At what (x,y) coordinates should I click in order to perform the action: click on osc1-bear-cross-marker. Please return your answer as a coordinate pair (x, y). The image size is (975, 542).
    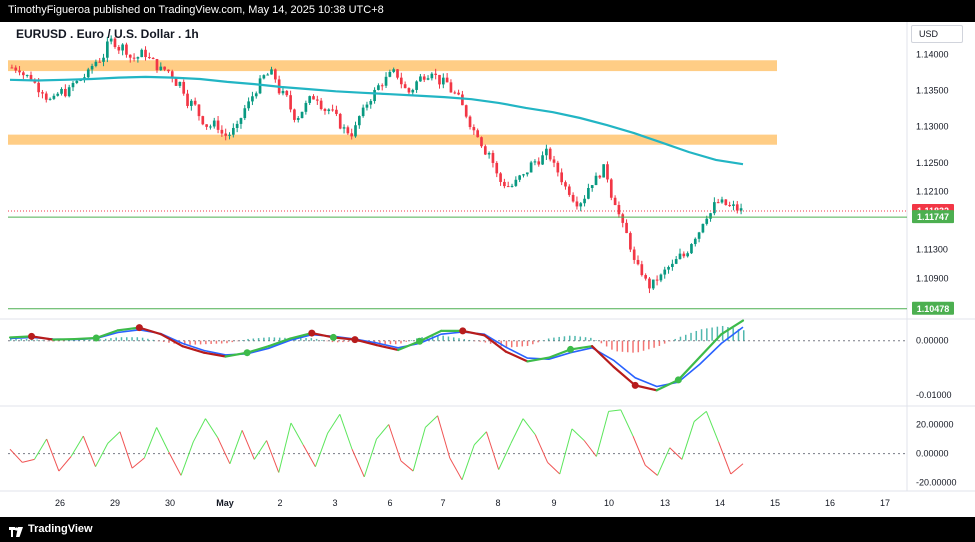
    Looking at the image, I should click on (463, 331).